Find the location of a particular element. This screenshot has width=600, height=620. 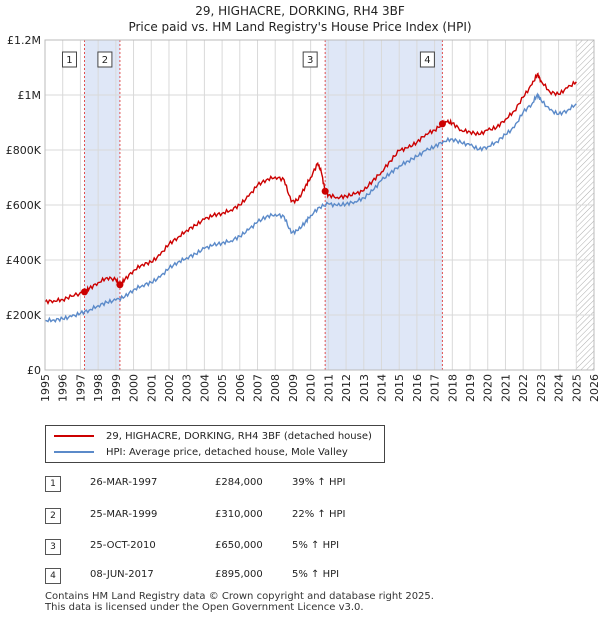

legend-swatch-hpi is located at coordinates (74, 452).